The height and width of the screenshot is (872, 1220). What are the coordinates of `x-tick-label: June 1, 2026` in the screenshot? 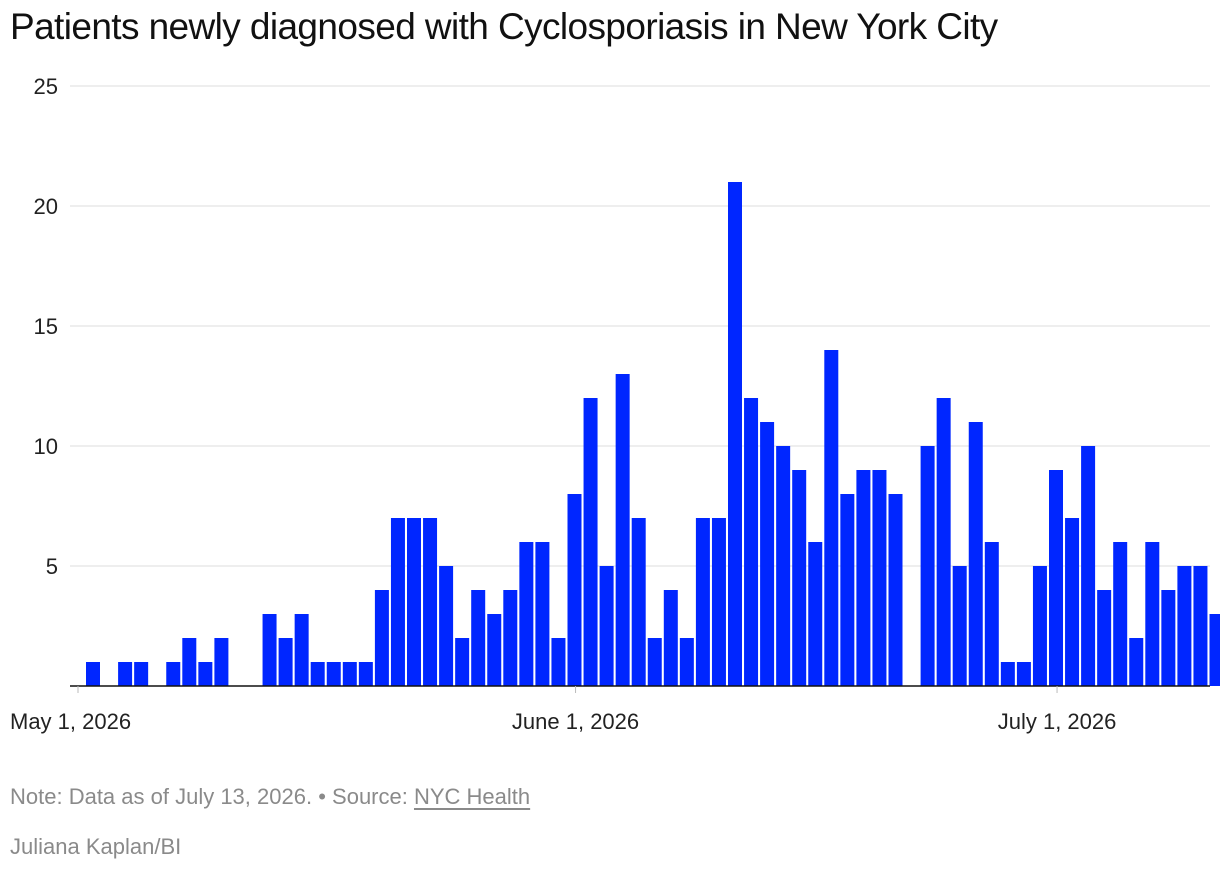 It's located at (575, 721).